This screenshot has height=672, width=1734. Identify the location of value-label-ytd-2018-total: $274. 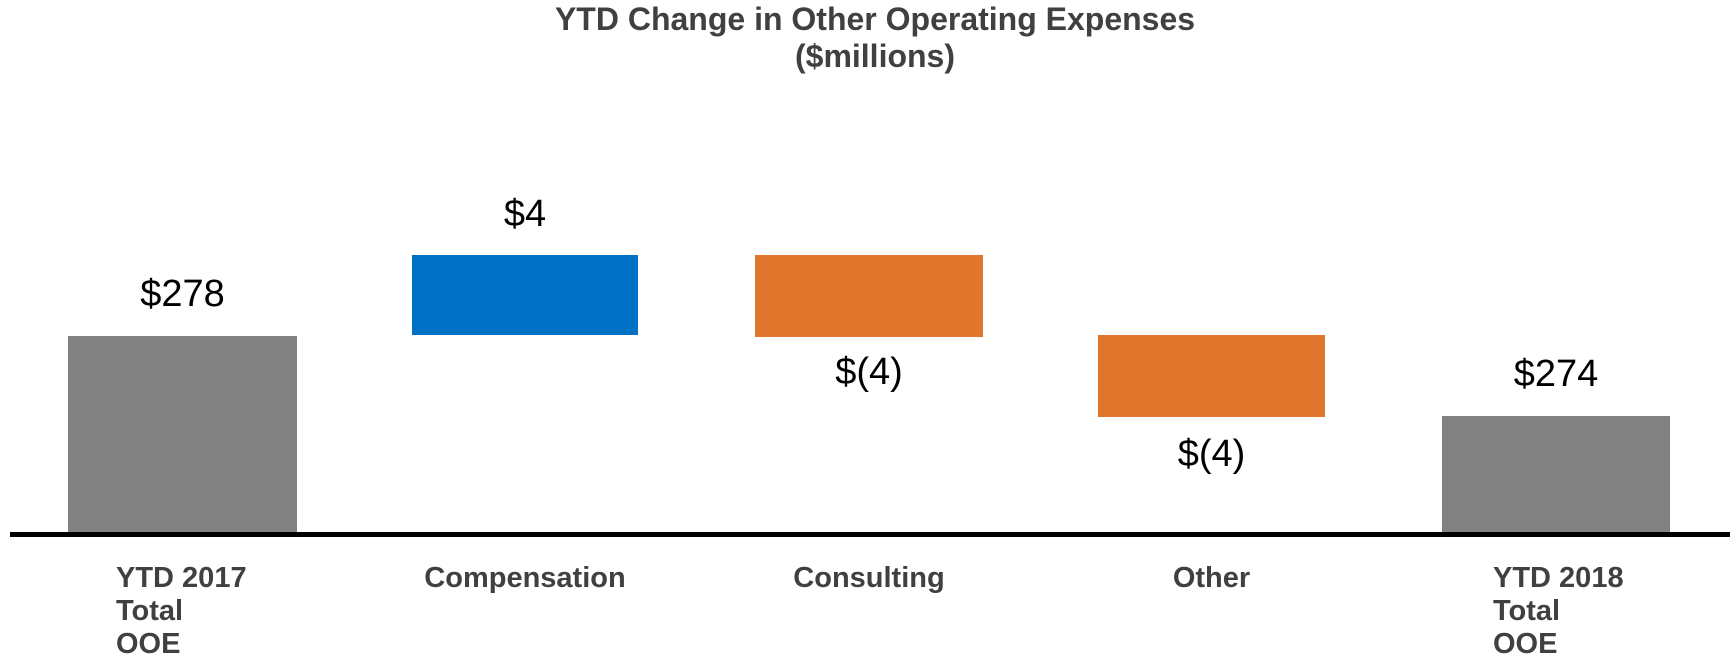
(1556, 374).